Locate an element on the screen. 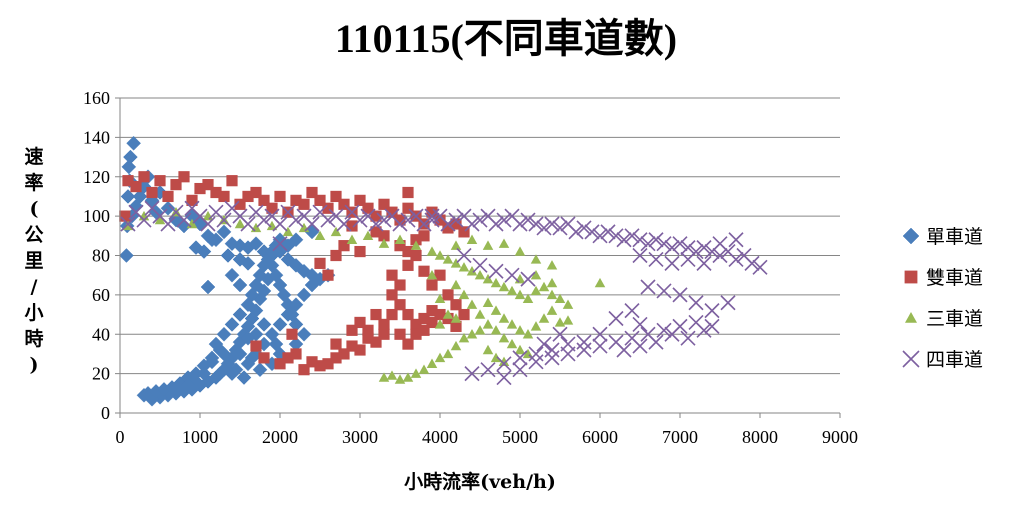  y-tick-label: 20 is located at coordinates (101, 374).